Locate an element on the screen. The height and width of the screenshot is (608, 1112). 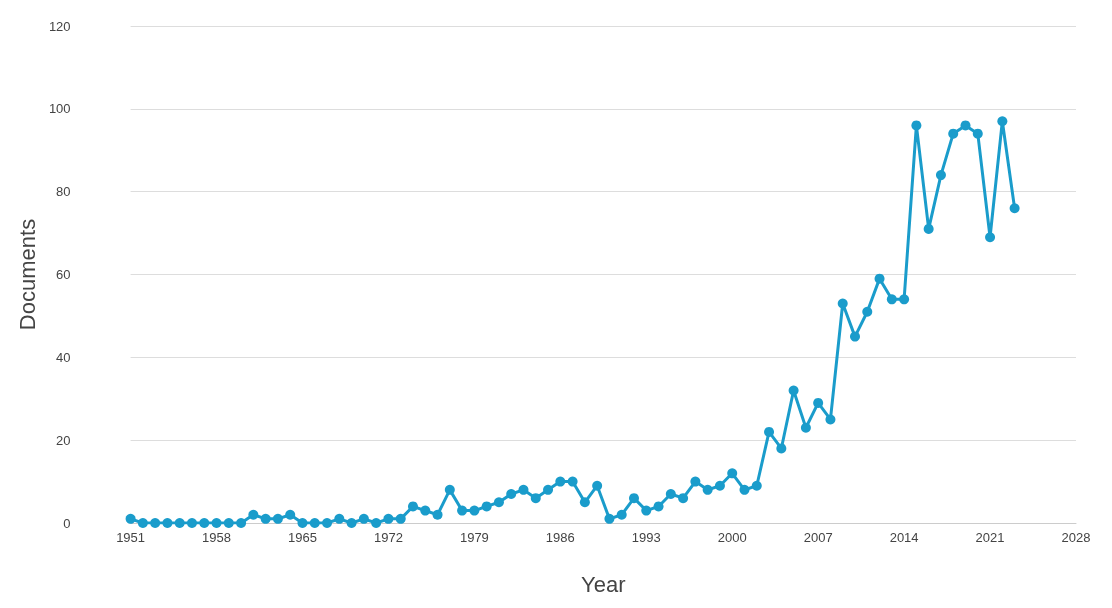
x-tick-label: 2028 is located at coordinates (1076, 537).